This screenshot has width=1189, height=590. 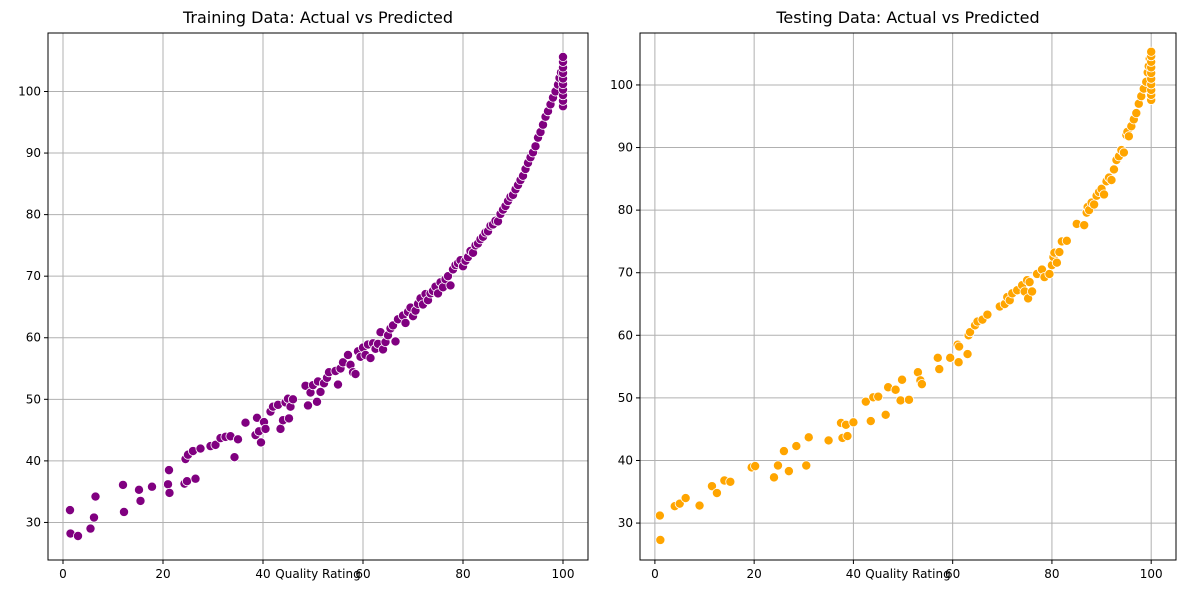 I want to click on training-x-tick-label: 40, so click(x=262, y=574).